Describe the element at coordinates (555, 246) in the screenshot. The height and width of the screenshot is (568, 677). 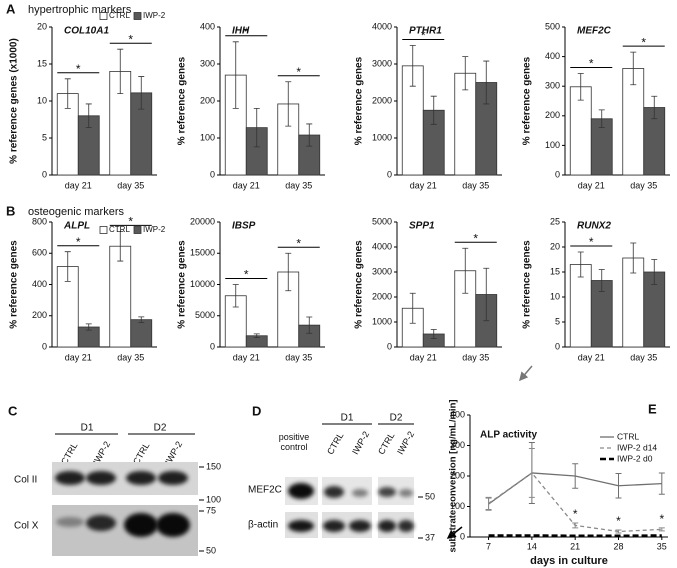
I see `y-tick-label: 20` at that location.